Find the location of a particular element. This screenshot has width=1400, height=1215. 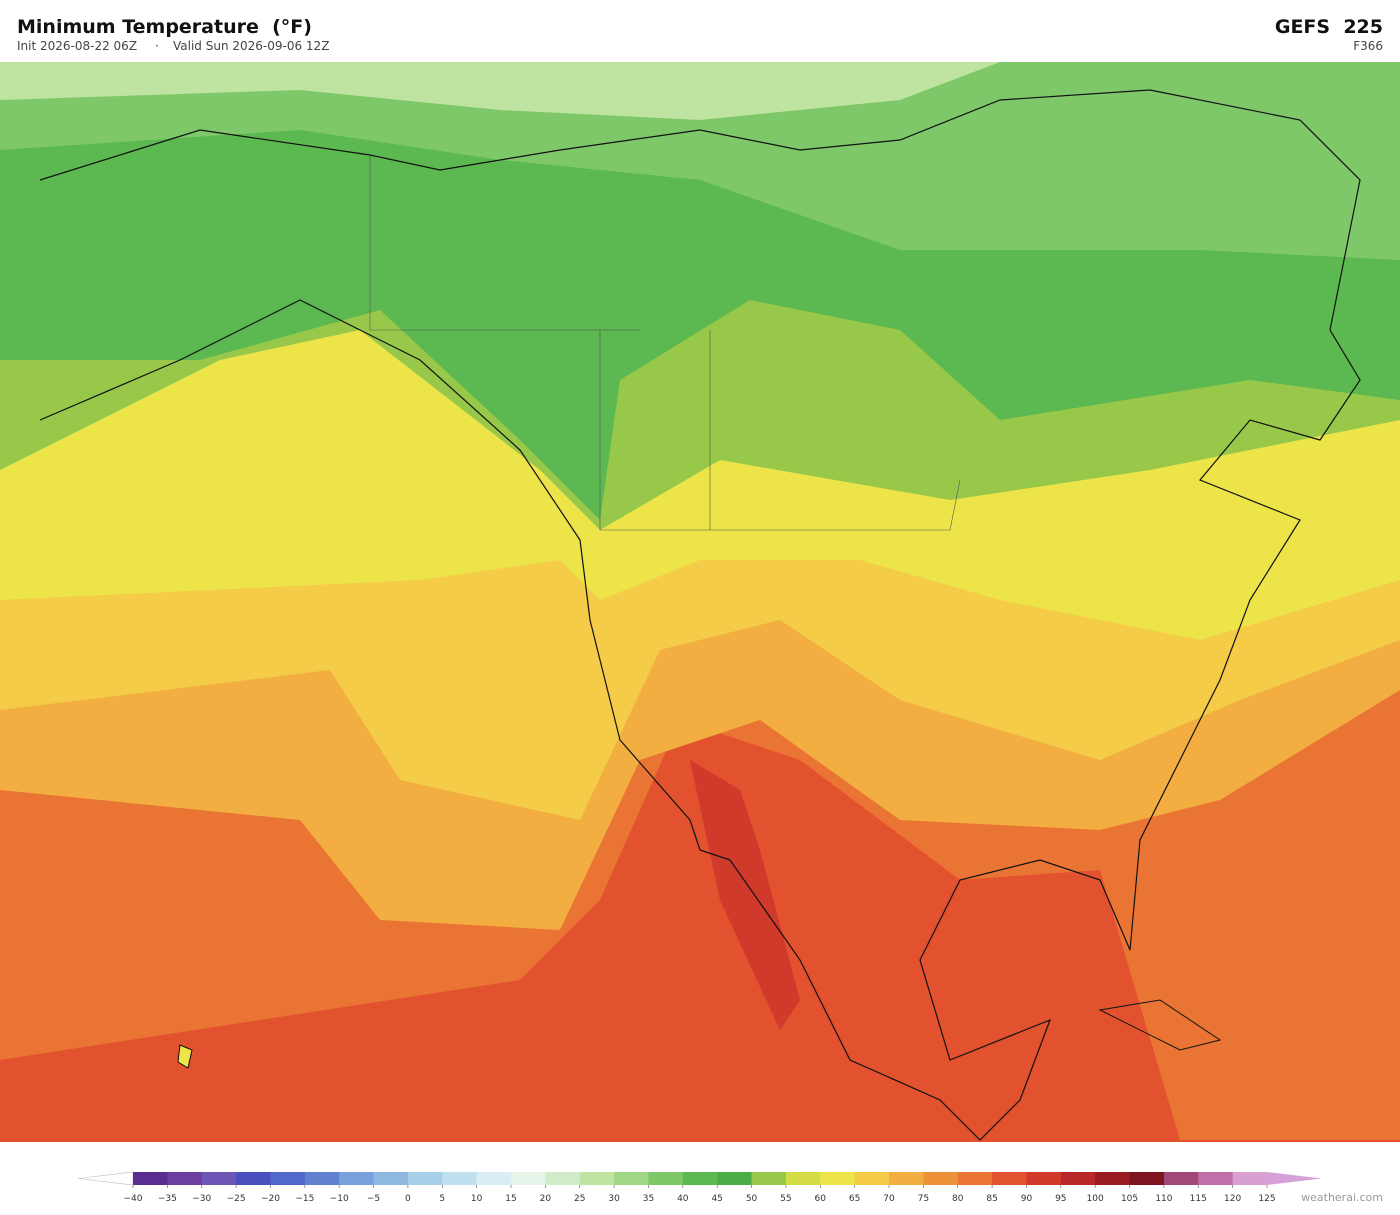

colorbar-tick-label: 25 is located at coordinates (579, 1199).